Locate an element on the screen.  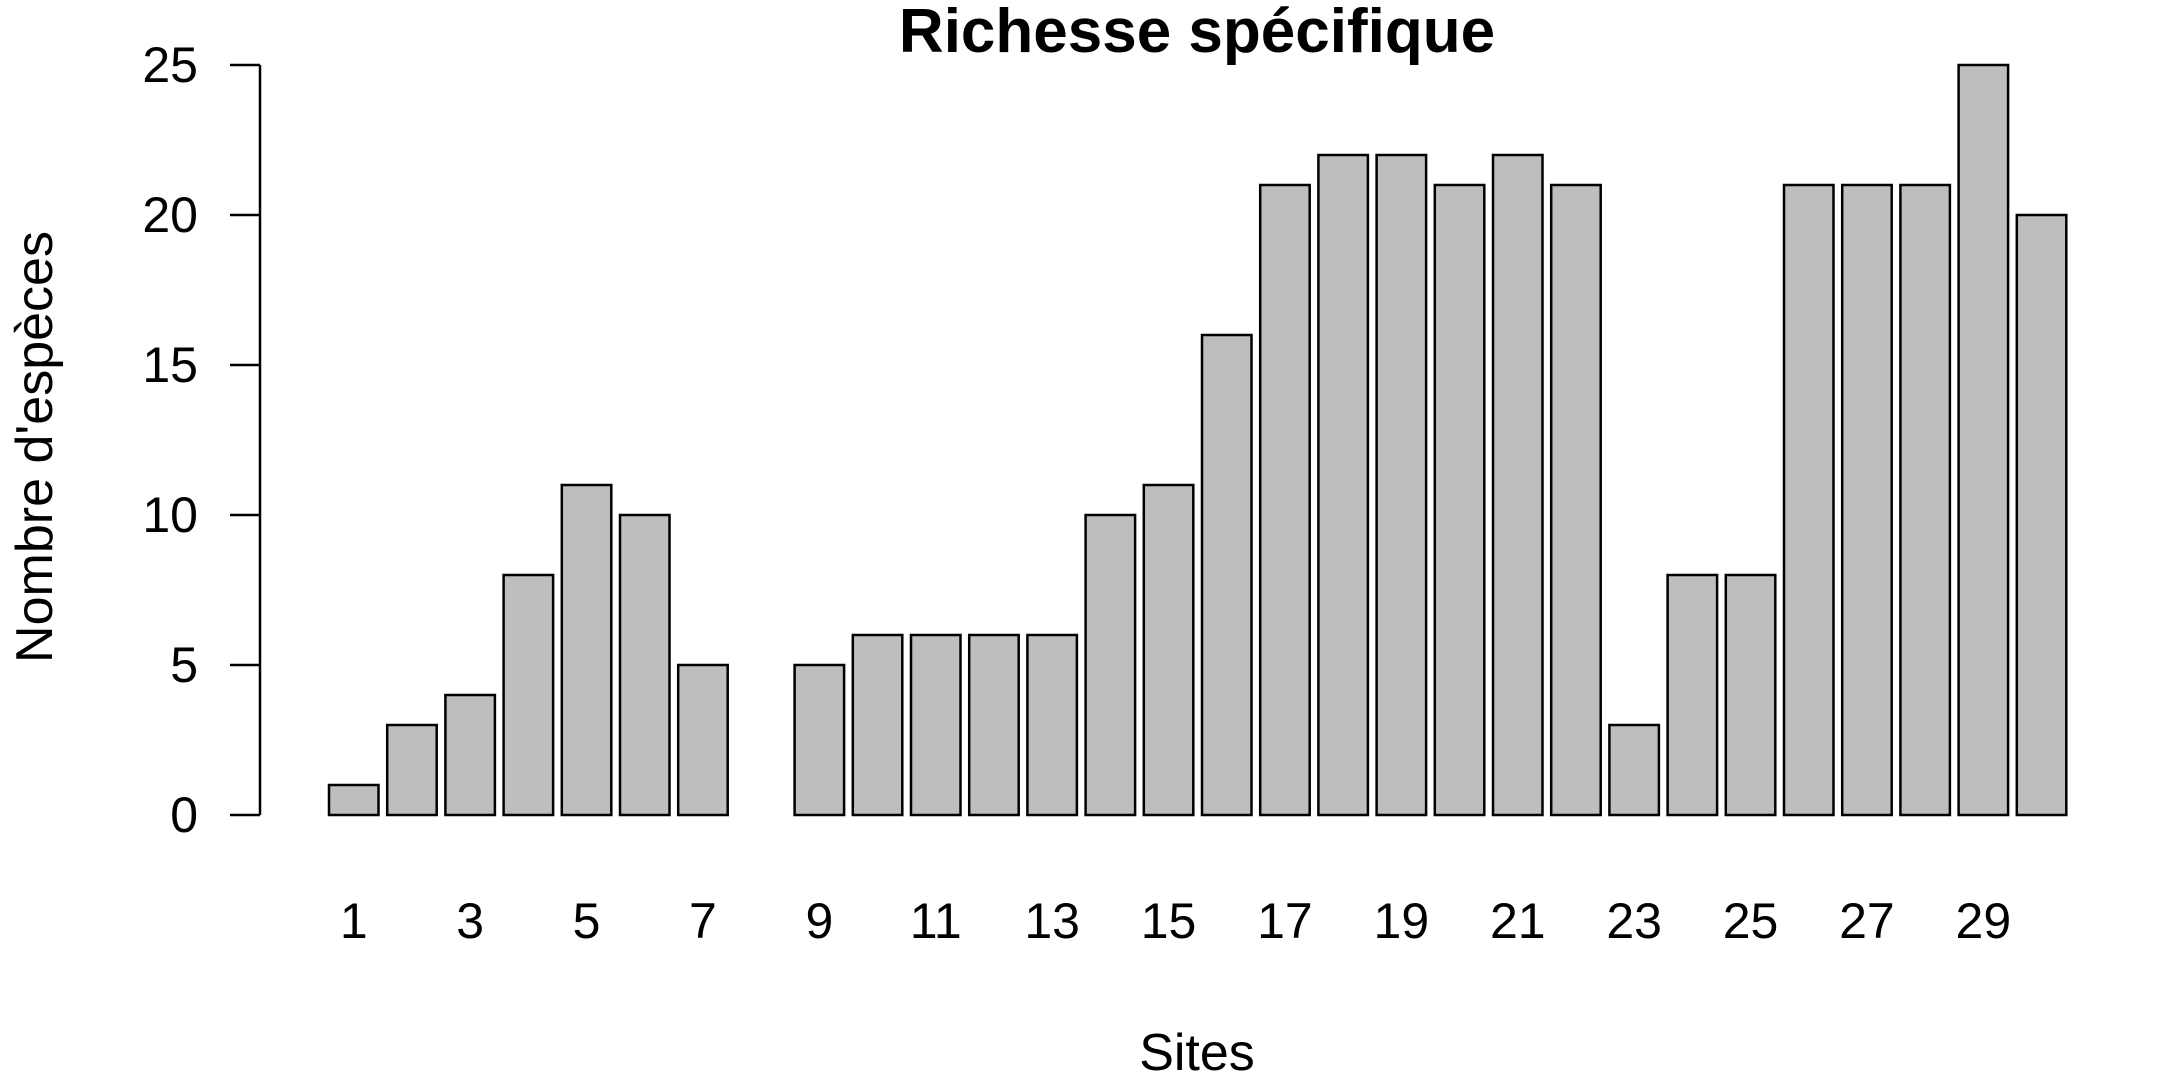
x-axis-tick-labels: 1 3 5 7 9 11 13 15 17 19 21 23 25 27 29 is located at coordinates (1175, 921).